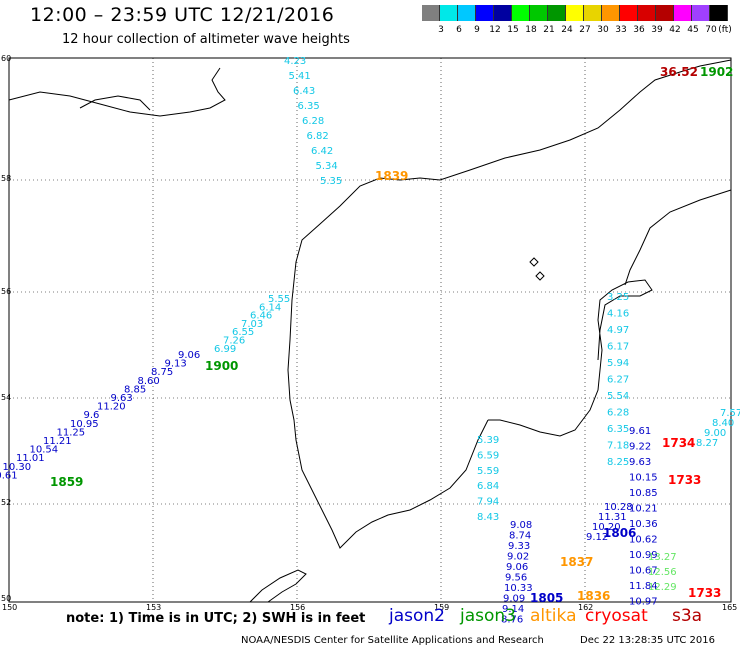 The width and height of the screenshot is (740, 650). Describe the element at coordinates (662, 557) in the screenshot. I see `swh-value: 13.27` at that location.